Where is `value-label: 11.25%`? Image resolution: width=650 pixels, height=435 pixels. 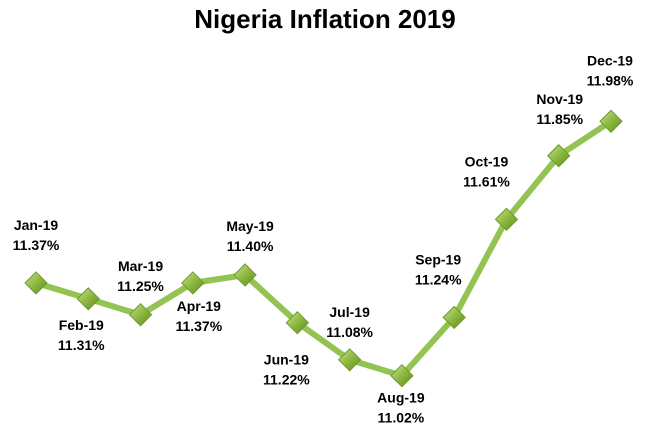
value-label: 11.25% is located at coordinates (140, 286).